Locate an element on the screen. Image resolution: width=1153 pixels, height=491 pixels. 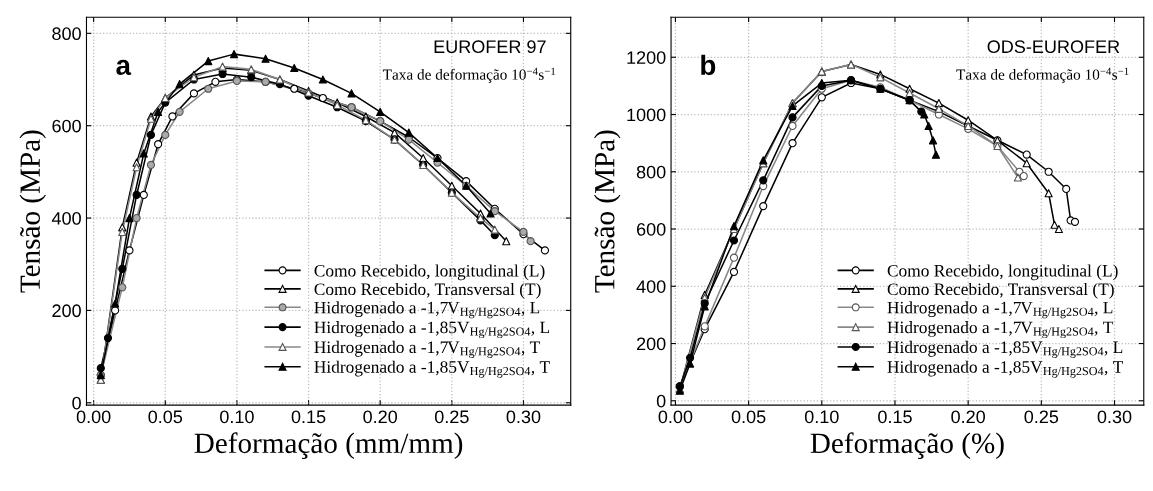
annotation: ODS-EUROFER is located at coordinates (1053, 47).